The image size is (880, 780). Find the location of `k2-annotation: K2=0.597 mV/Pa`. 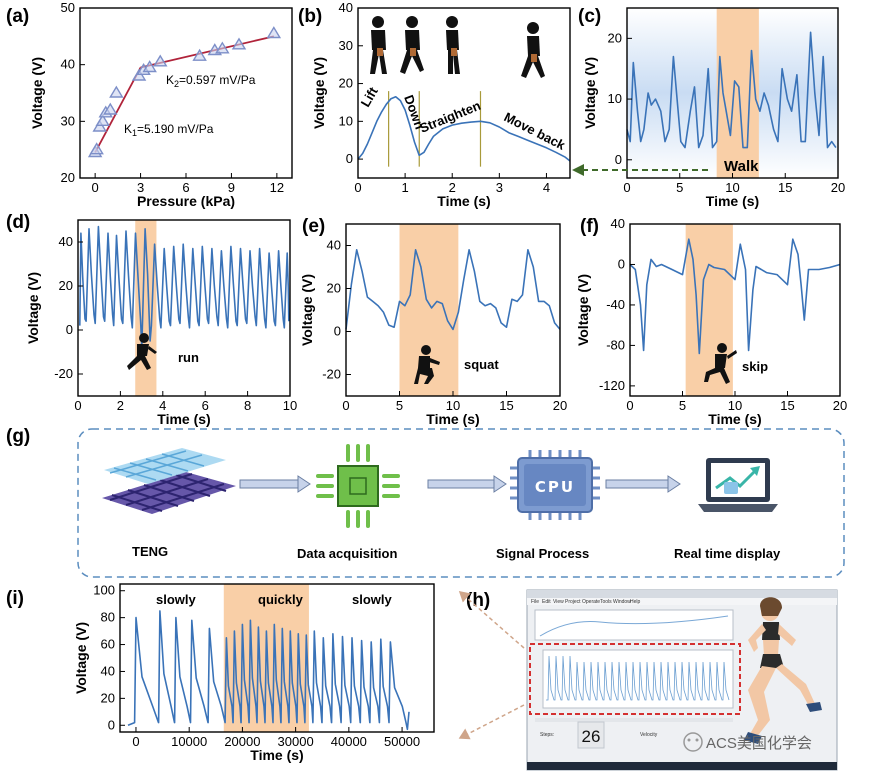

k2-annotation: K2=0.597 mV/Pa is located at coordinates (211, 81).